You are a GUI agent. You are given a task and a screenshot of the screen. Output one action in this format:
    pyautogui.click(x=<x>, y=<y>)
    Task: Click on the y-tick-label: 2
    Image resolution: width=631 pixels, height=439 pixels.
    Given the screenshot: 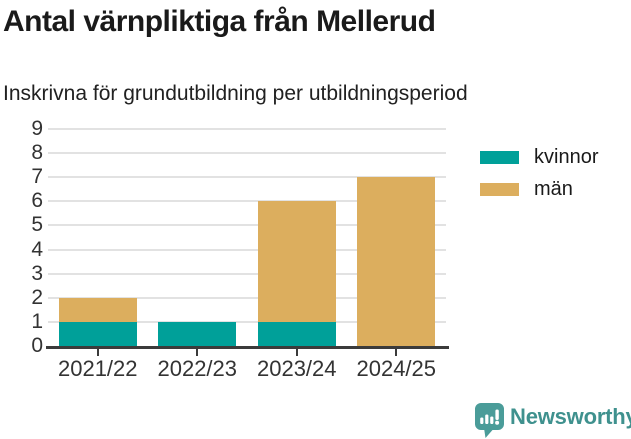 What is the action you would take?
    pyautogui.click(x=37, y=297)
    